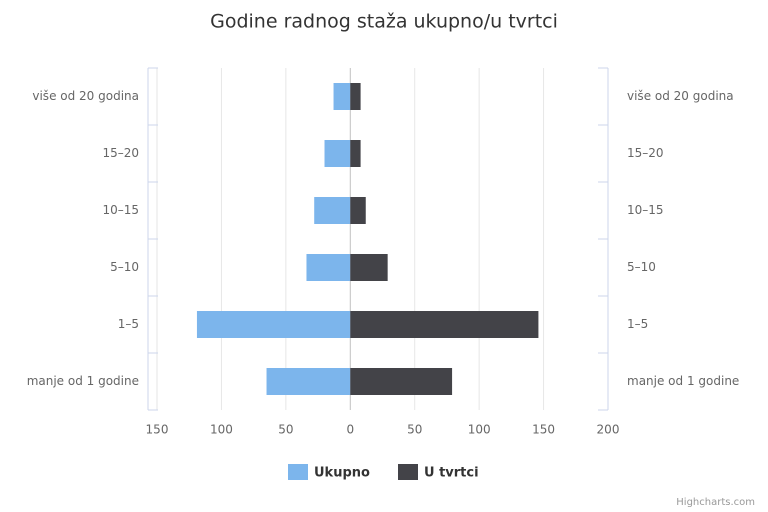 This screenshot has width=768, height=512. What do you see at coordinates (124, 267) in the screenshot?
I see `y-tick-label: 5–10` at bounding box center [124, 267].